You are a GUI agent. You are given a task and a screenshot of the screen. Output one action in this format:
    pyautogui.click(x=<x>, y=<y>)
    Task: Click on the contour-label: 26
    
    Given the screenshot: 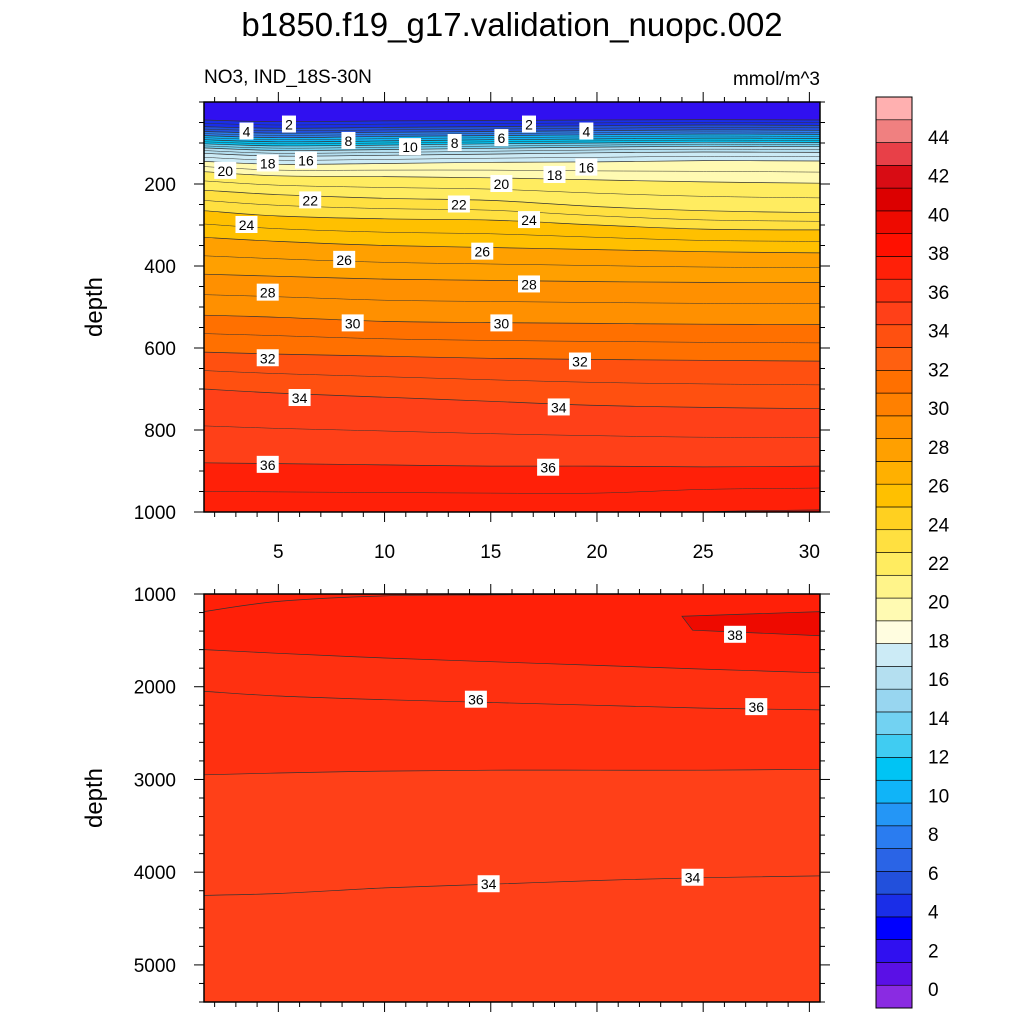 What is the action you would take?
    pyautogui.click(x=482, y=252)
    